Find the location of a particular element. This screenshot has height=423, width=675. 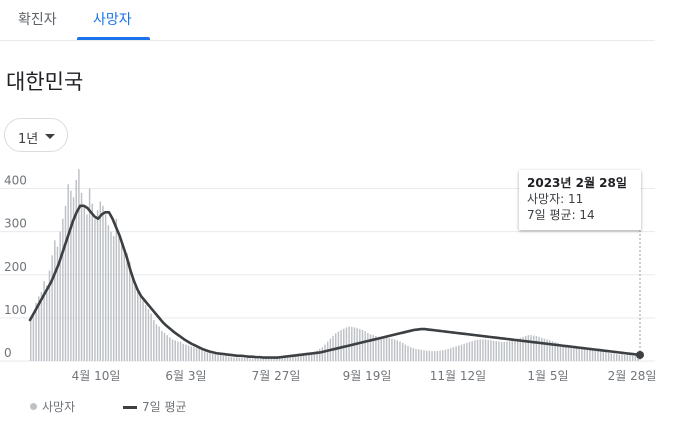

x-tick-label: 4월 10일 is located at coordinates (96, 376).